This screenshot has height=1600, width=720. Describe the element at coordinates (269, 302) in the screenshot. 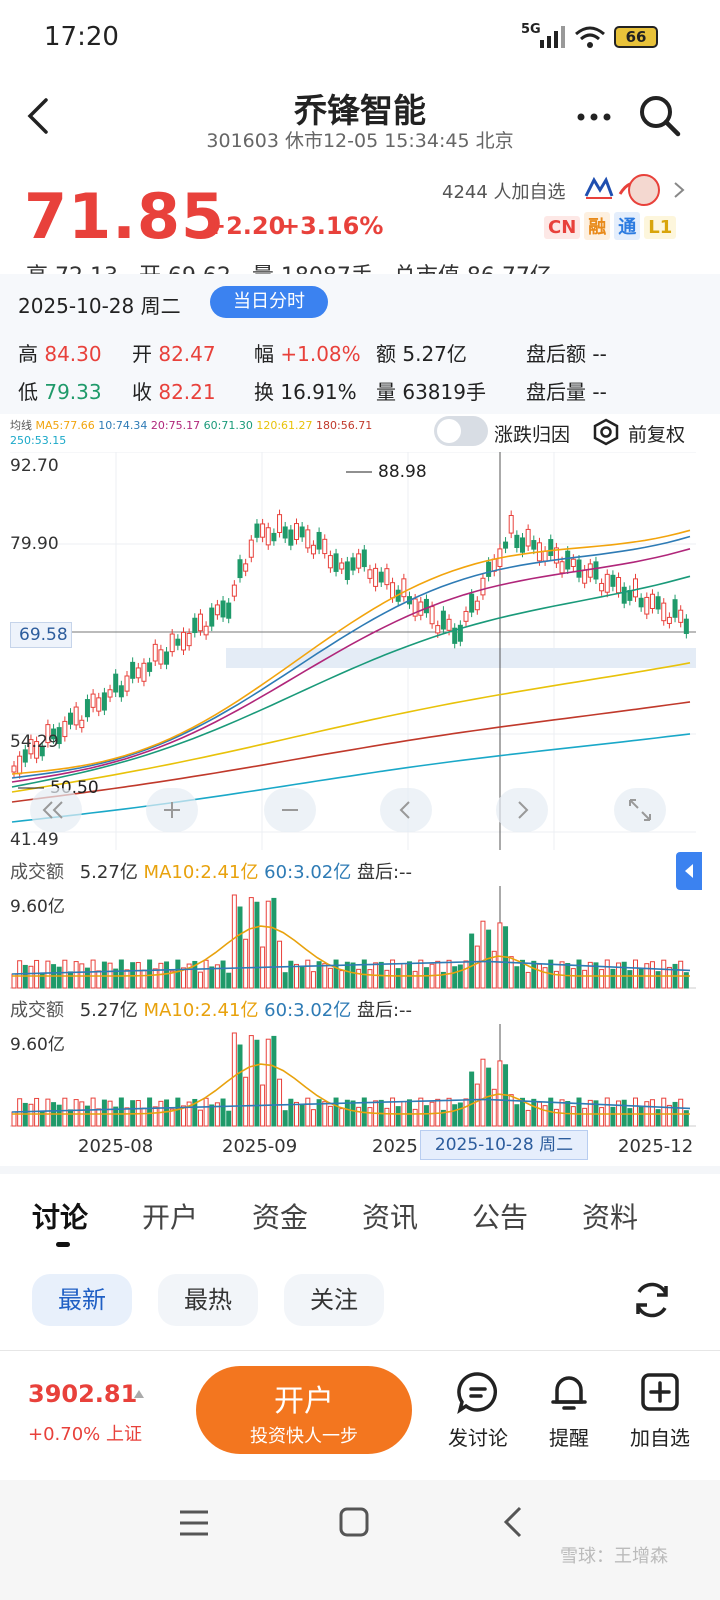

I see `intraday-button: 当日分时` at that location.